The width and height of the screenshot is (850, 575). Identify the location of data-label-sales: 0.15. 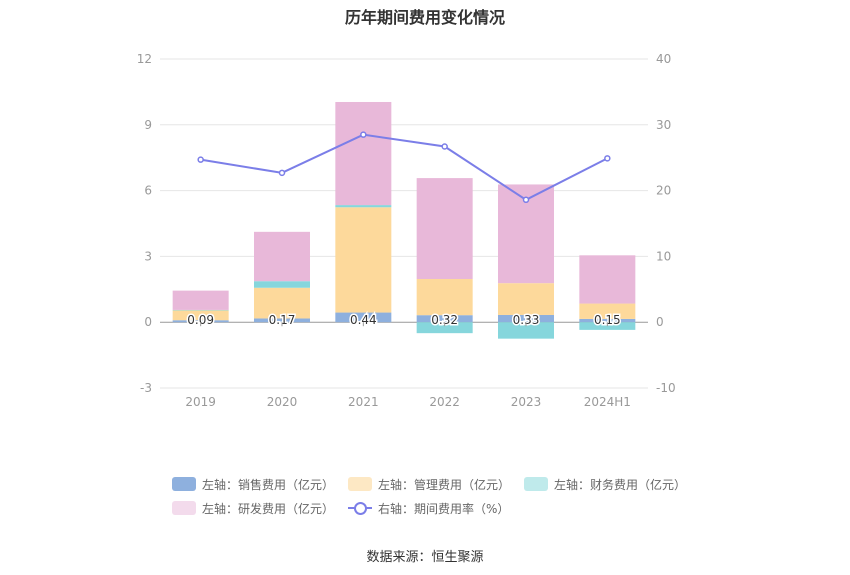
(607, 320).